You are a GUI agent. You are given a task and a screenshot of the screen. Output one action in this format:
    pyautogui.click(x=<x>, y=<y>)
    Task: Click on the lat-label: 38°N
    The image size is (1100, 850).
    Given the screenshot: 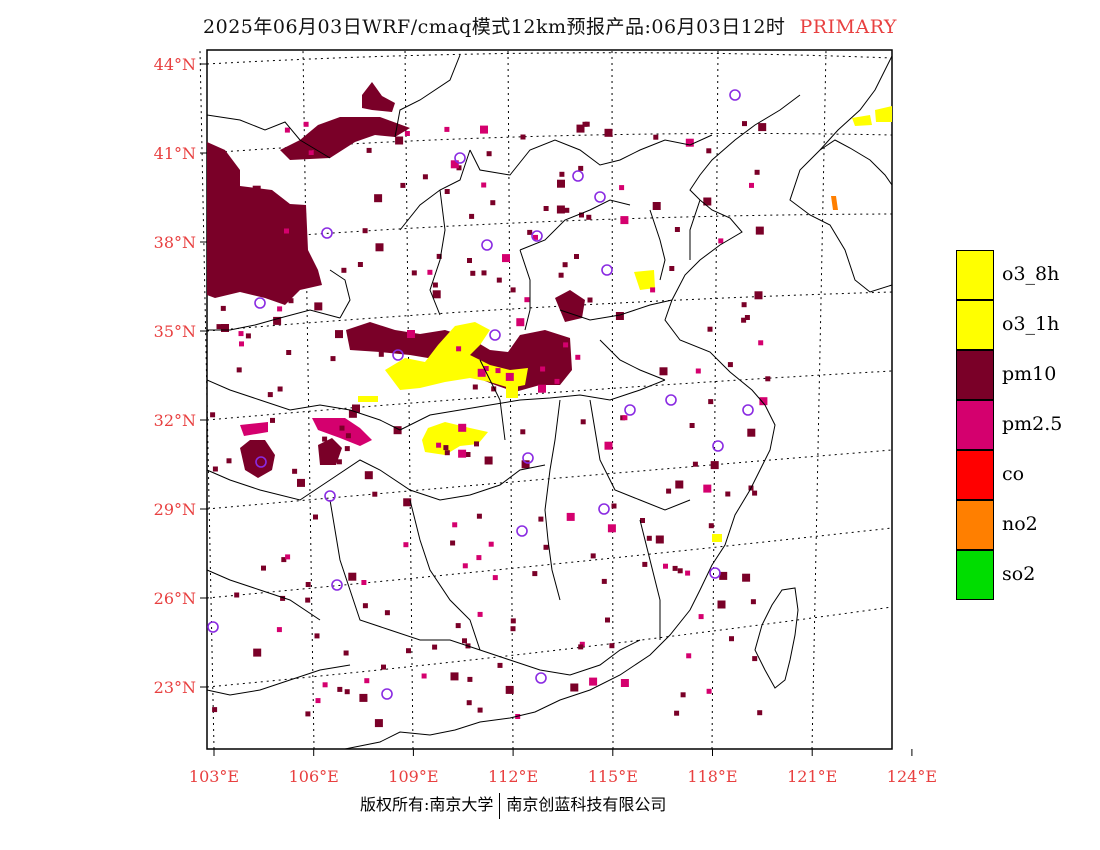 What is the action you would take?
    pyautogui.click(x=175, y=242)
    